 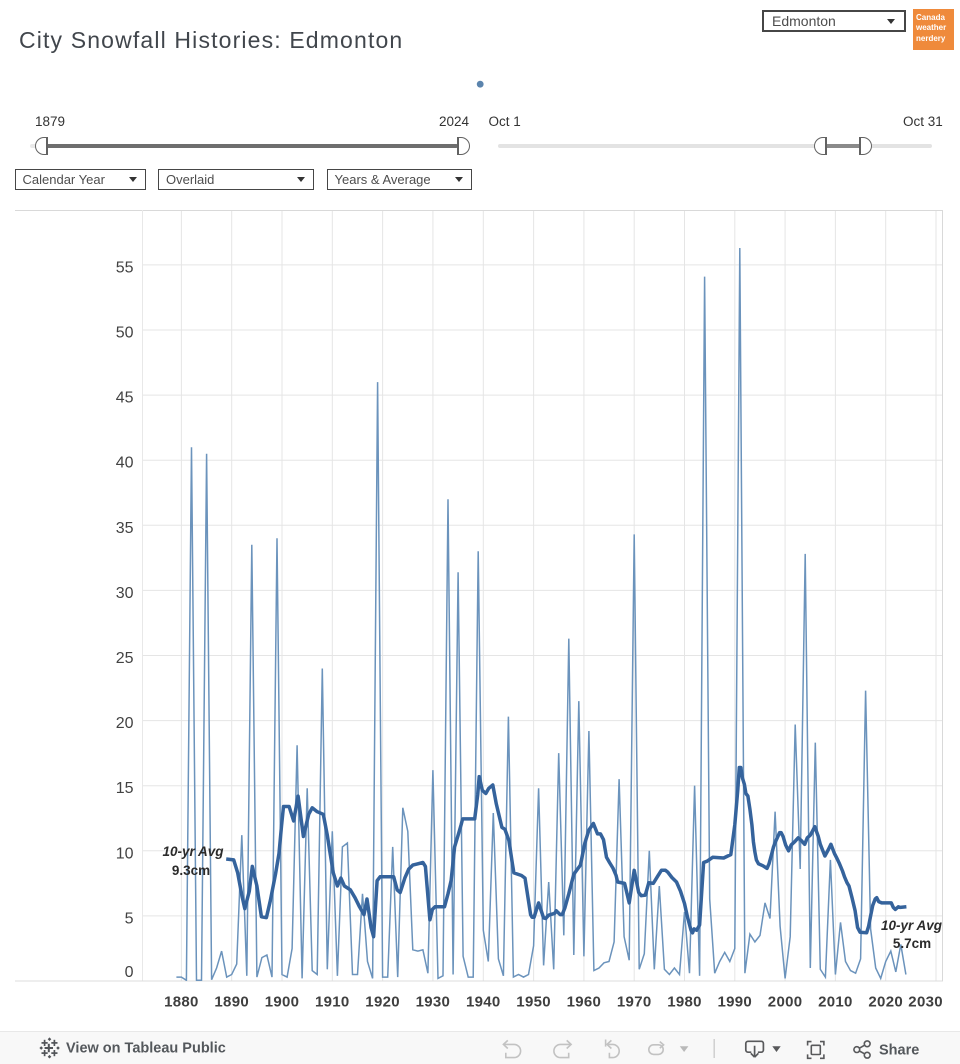 What do you see at coordinates (282, 1001) in the screenshot?
I see `svg-text: 1900` at bounding box center [282, 1001].